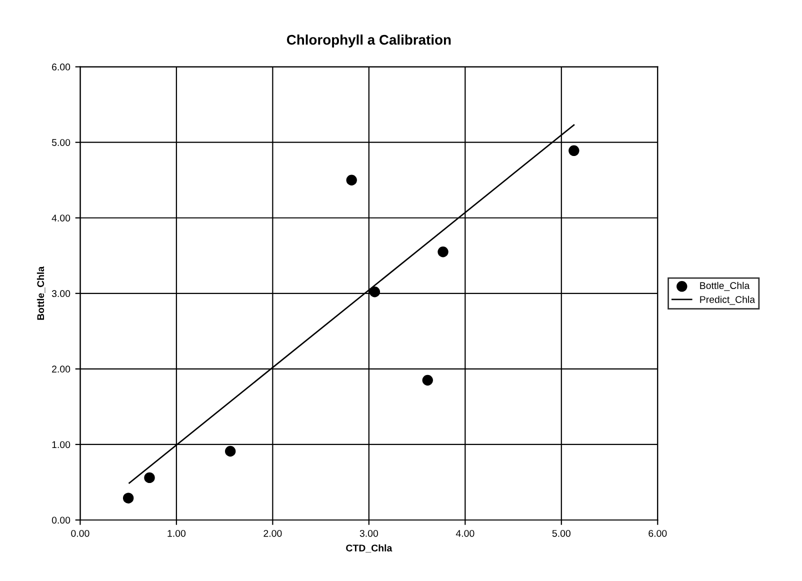 This screenshot has width=802, height=581. Describe the element at coordinates (177, 533) in the screenshot. I see `x-tick-label: 1.00` at that location.